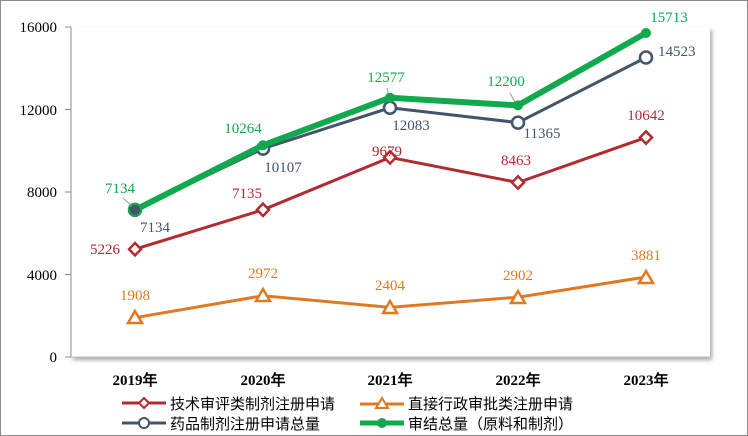 The width and height of the screenshot is (748, 436). I want to click on data-label: 2404, so click(390, 286).